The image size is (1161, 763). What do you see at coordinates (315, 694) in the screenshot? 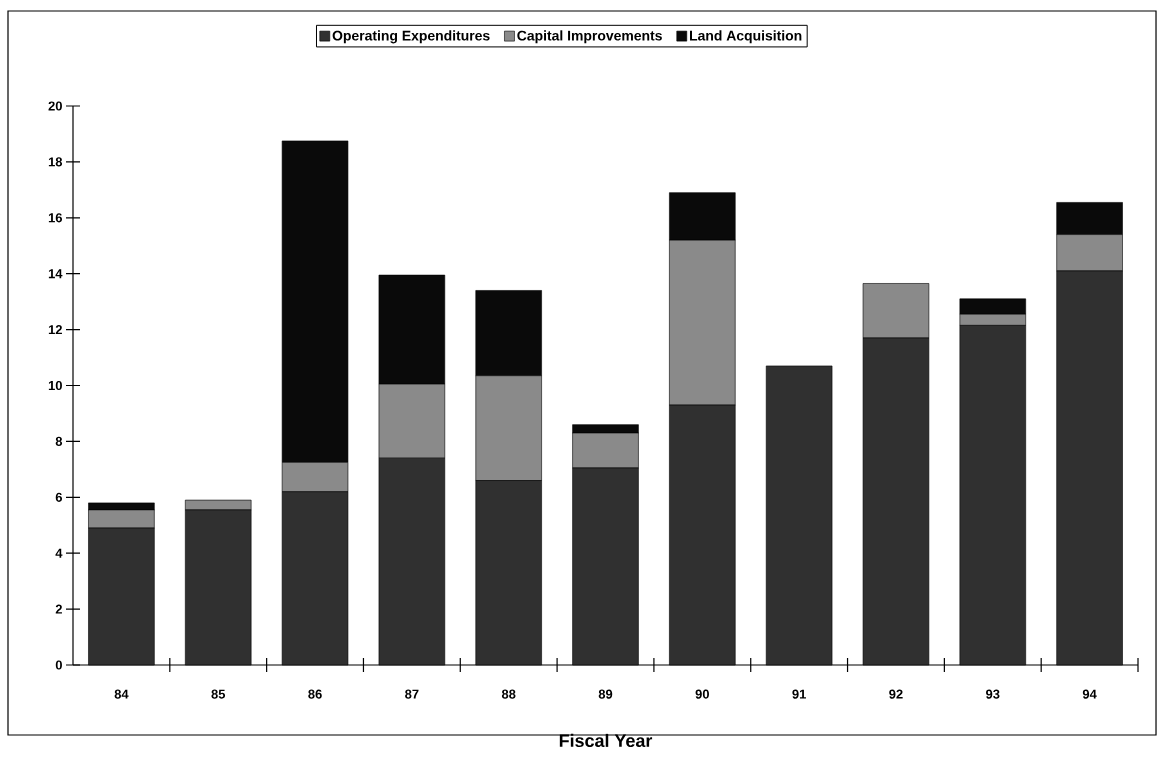
I see `x-tick-label: 86` at bounding box center [315, 694].